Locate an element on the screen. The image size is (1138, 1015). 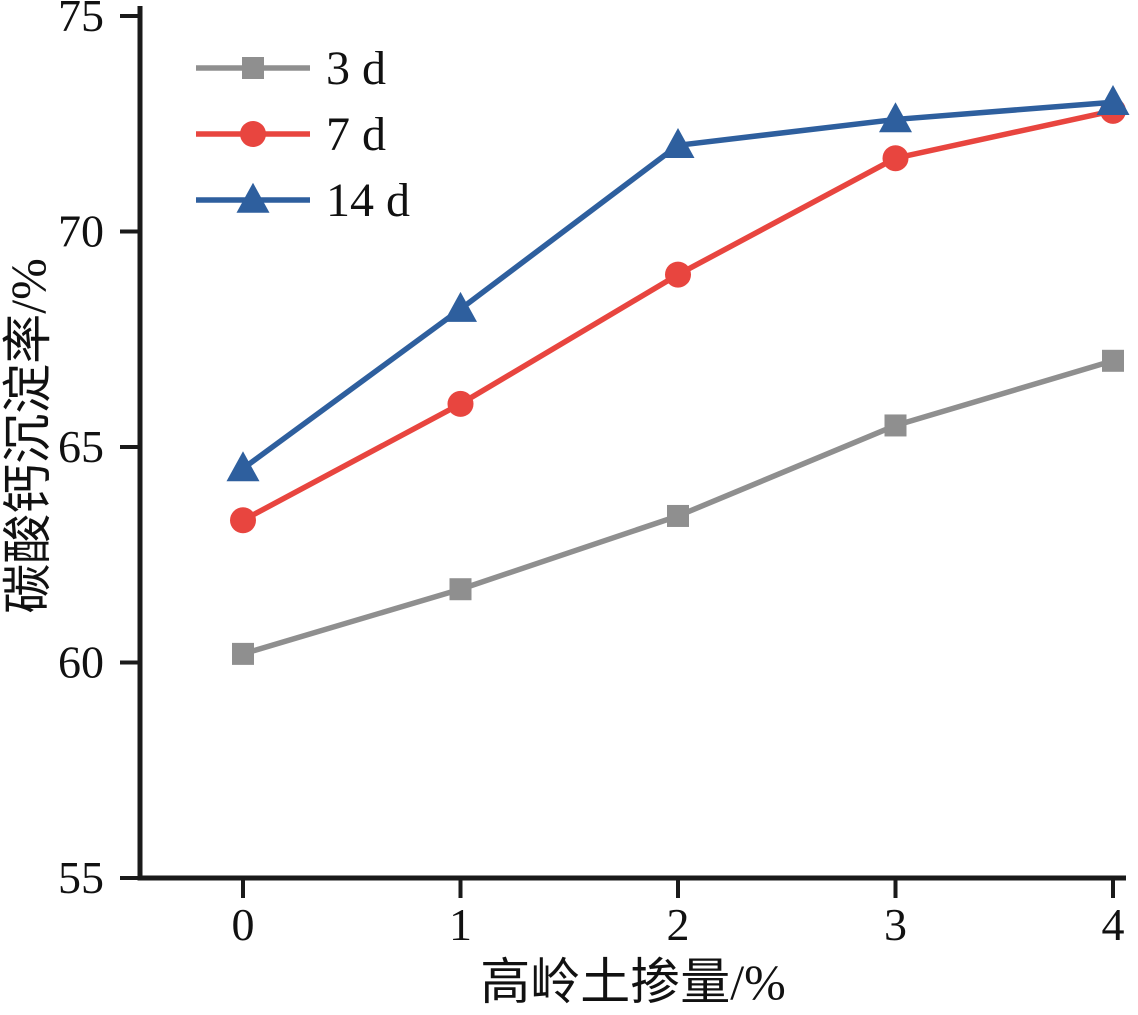
x-axis-label: 高岭土掺量/% is located at coordinates (633, 982).